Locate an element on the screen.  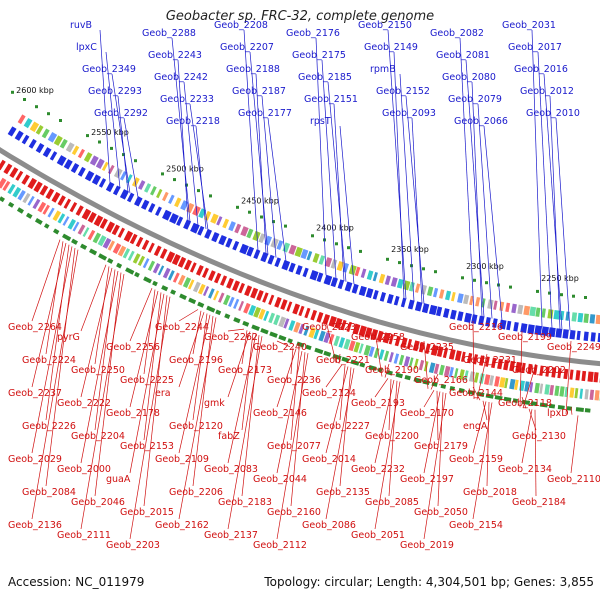
forward-gene-label: rpmB is located at coordinates (383, 69).